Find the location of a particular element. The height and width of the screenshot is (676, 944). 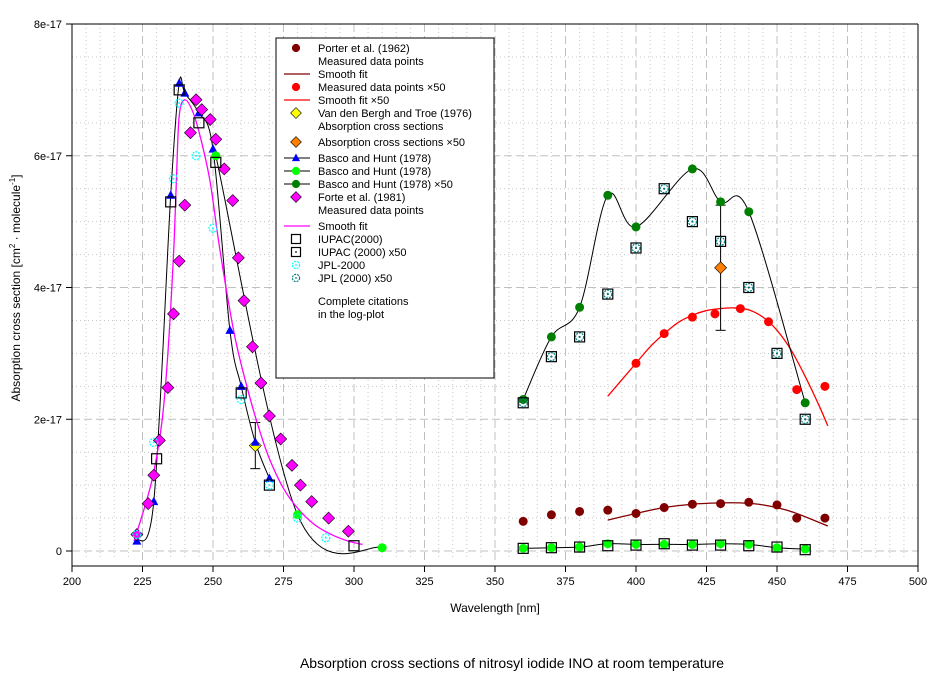

legend-item: Basco and Hunt (1978) is located at coordinates (357, 159).